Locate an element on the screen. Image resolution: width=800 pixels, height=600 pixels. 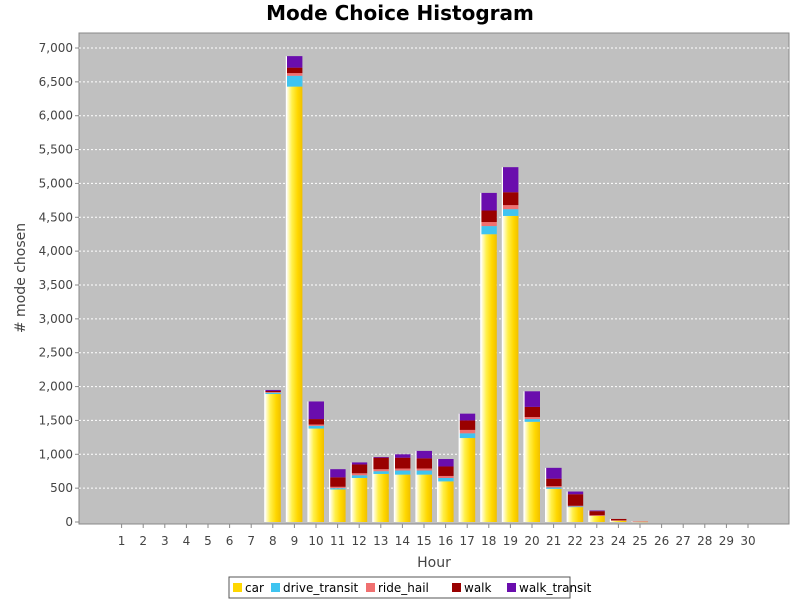
x-tick-label: 26 is located at coordinates (661, 541).